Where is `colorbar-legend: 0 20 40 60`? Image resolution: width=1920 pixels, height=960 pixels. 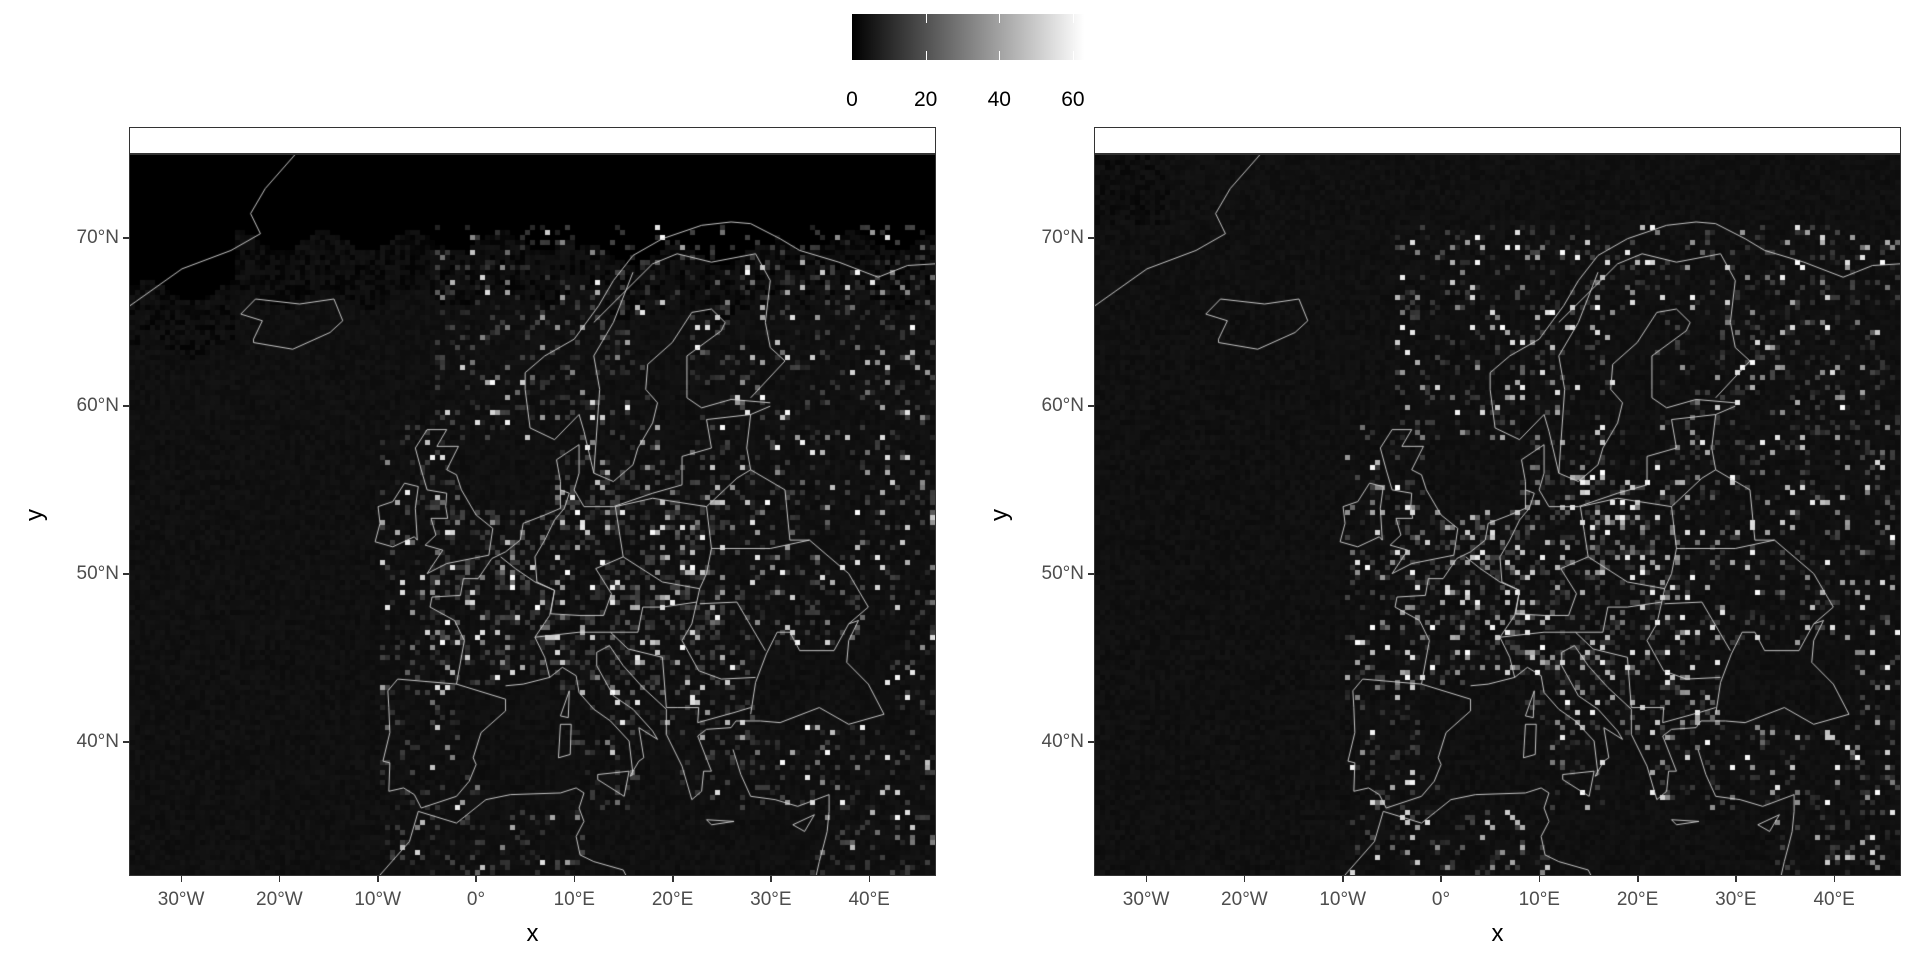 colorbar-legend: 0 20 40 60 is located at coordinates (965, 62).